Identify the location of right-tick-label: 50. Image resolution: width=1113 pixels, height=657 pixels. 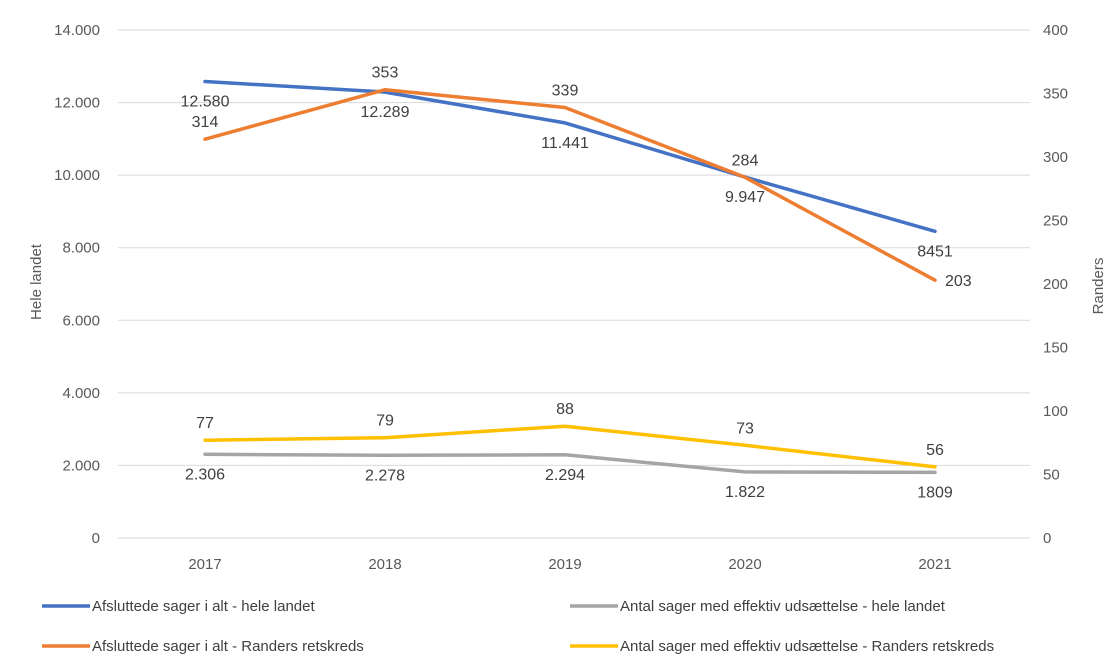
(1051, 475).